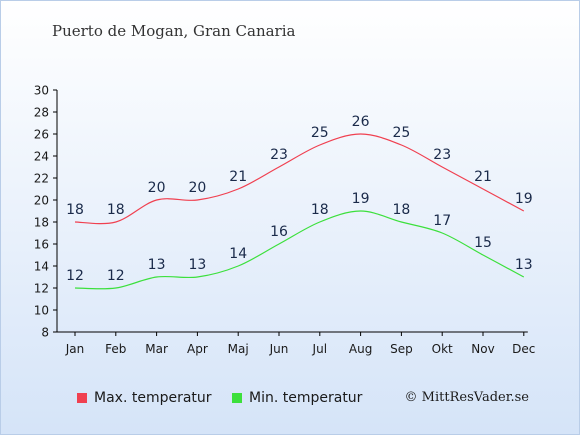  What do you see at coordinates (156, 349) in the screenshot?
I see `x-tick-label: Mar` at bounding box center [156, 349].